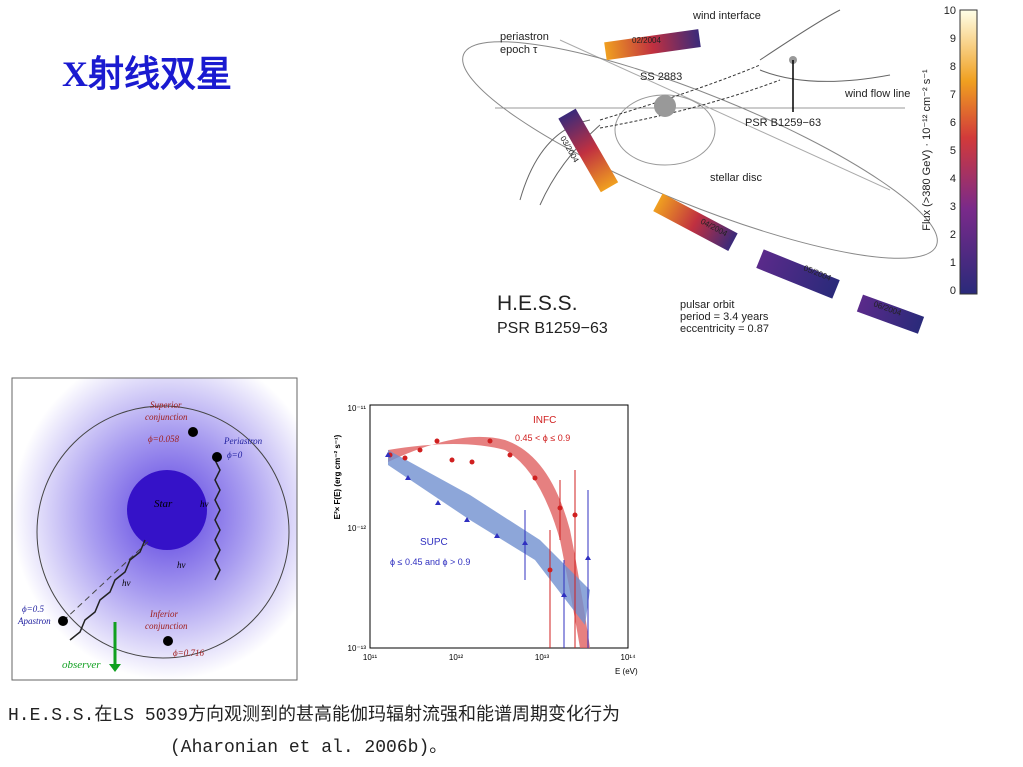 Image resolution: width=1023 pixels, height=767 pixels. I want to click on source-label: PSR B1259−63, so click(552, 328).